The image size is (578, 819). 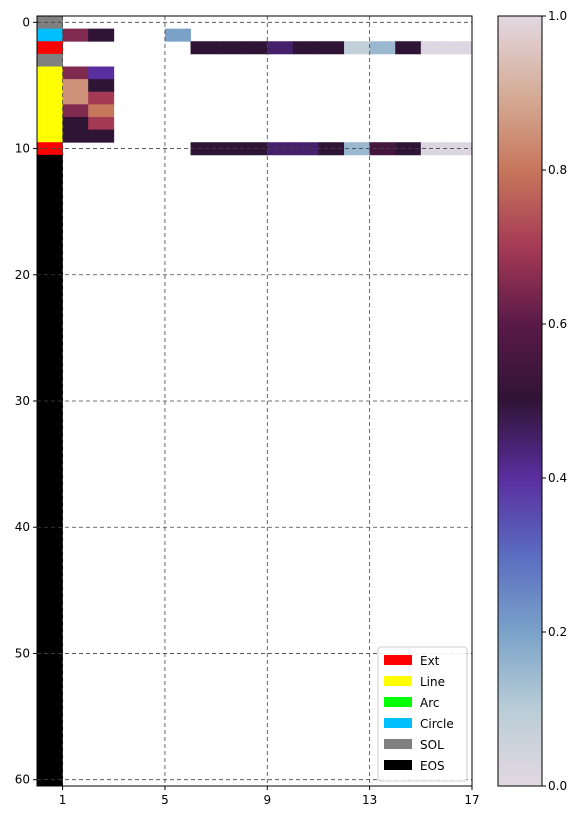 What do you see at coordinates (357, 149) in the screenshot?
I see `param-cell-r10-c12` at bounding box center [357, 149].